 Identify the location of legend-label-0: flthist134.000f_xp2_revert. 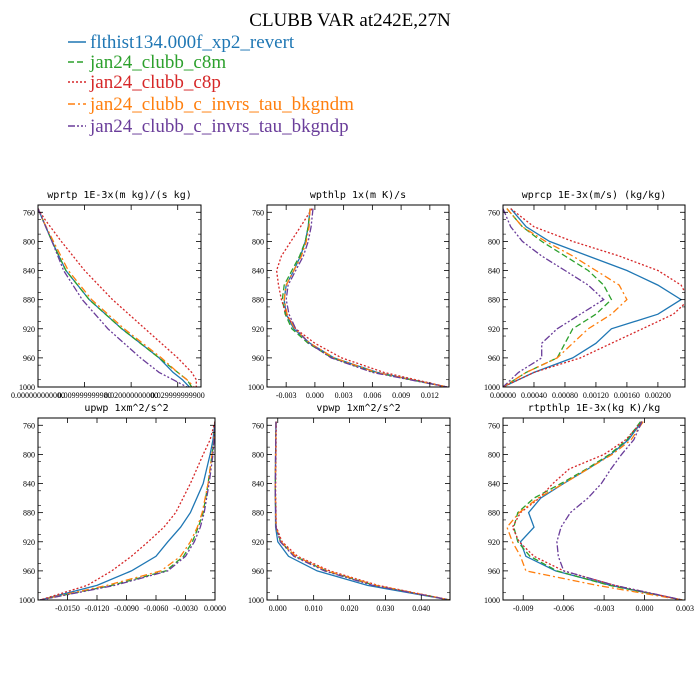
(192, 42).